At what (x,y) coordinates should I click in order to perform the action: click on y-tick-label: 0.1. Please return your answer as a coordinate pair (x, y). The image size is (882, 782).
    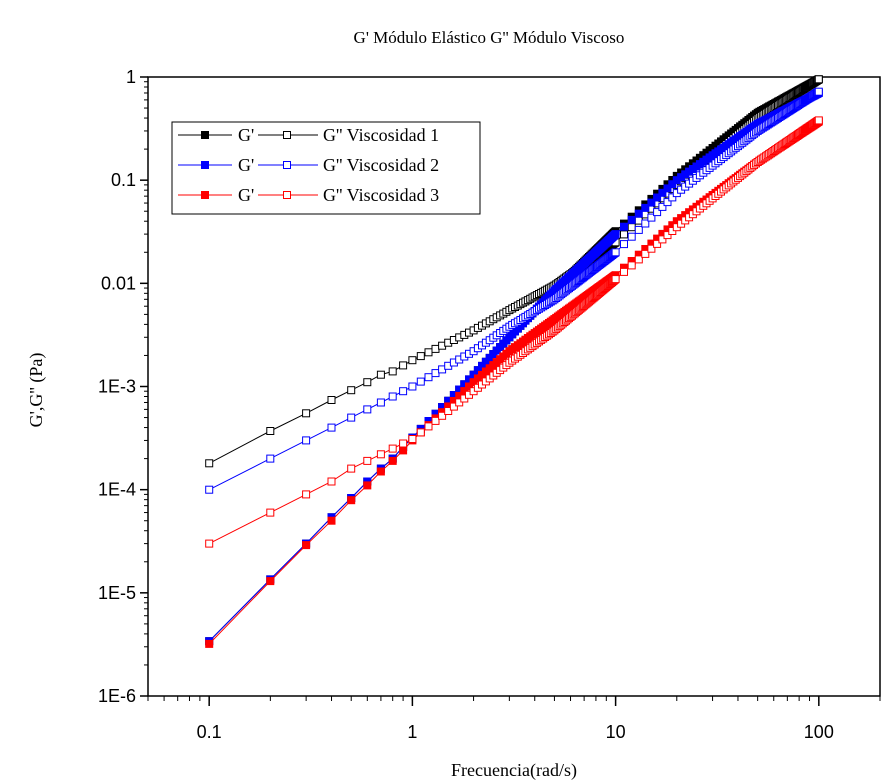
    Looking at the image, I should click on (123, 180).